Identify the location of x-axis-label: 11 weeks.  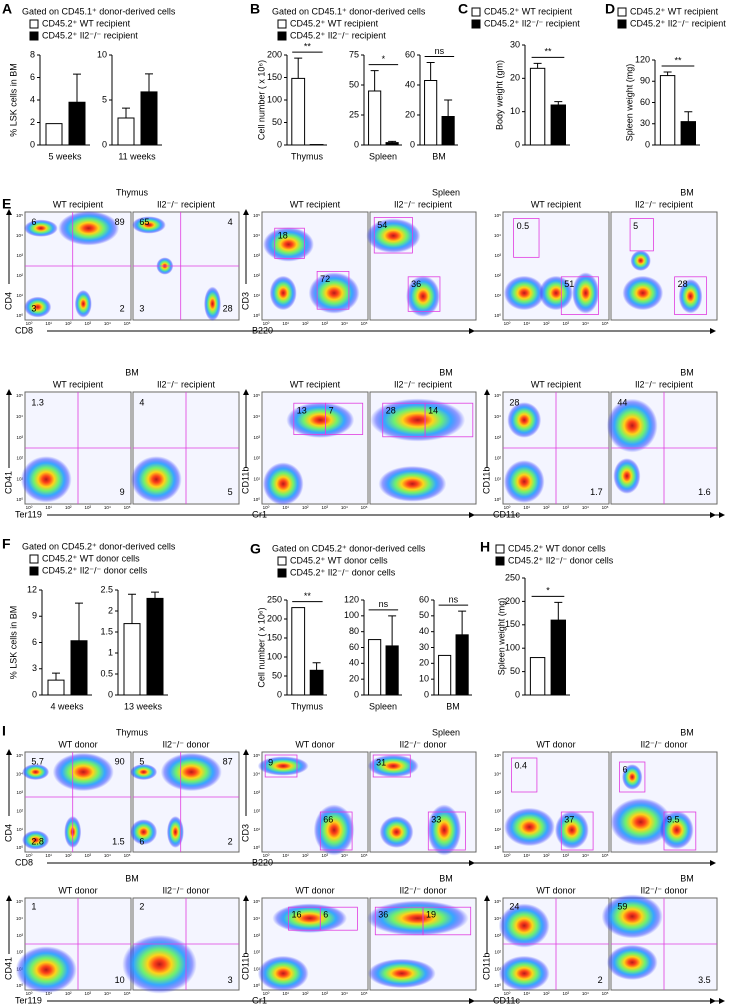
(137, 156).